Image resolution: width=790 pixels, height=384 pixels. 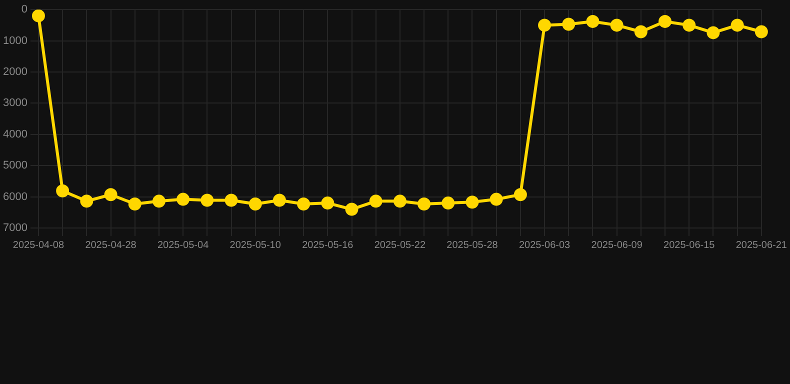 What do you see at coordinates (38, 245) in the screenshot?
I see `x-tick-label: 2025-04-08` at bounding box center [38, 245].